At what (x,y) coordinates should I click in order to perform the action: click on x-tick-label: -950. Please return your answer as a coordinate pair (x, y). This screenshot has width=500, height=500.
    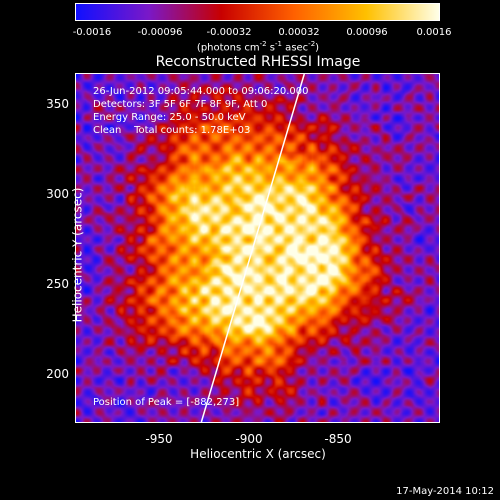
    Looking at the image, I should click on (159, 439).